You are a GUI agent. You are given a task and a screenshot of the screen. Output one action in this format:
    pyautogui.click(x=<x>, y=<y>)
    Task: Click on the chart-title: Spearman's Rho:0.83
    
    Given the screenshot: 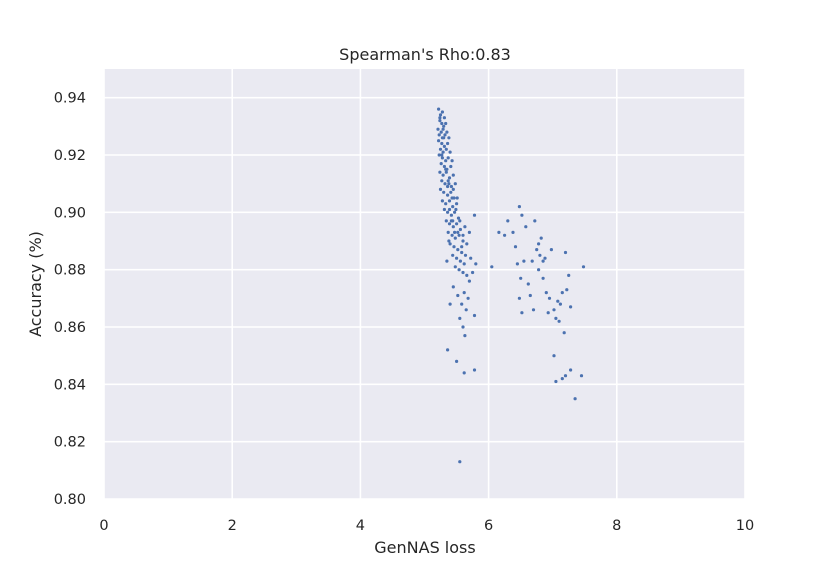 What is the action you would take?
    pyautogui.click(x=425, y=54)
    